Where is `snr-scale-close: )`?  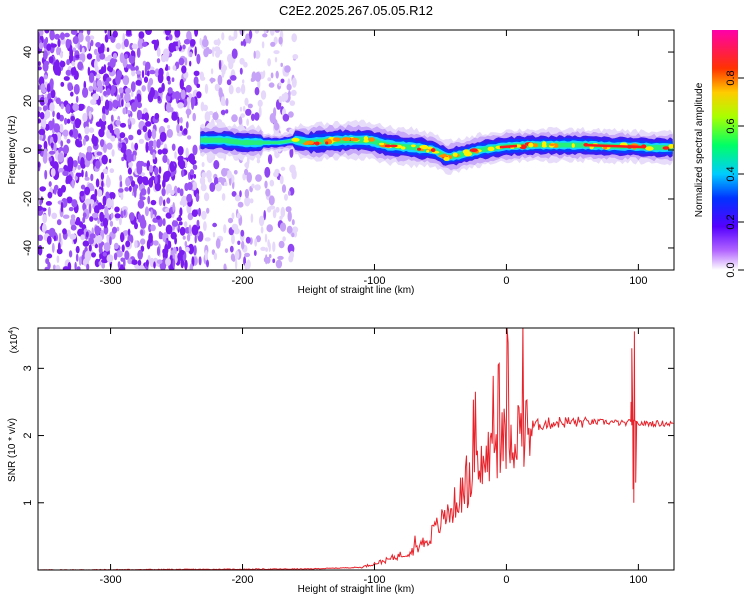
snr-scale-close: ) is located at coordinates (14, 328).